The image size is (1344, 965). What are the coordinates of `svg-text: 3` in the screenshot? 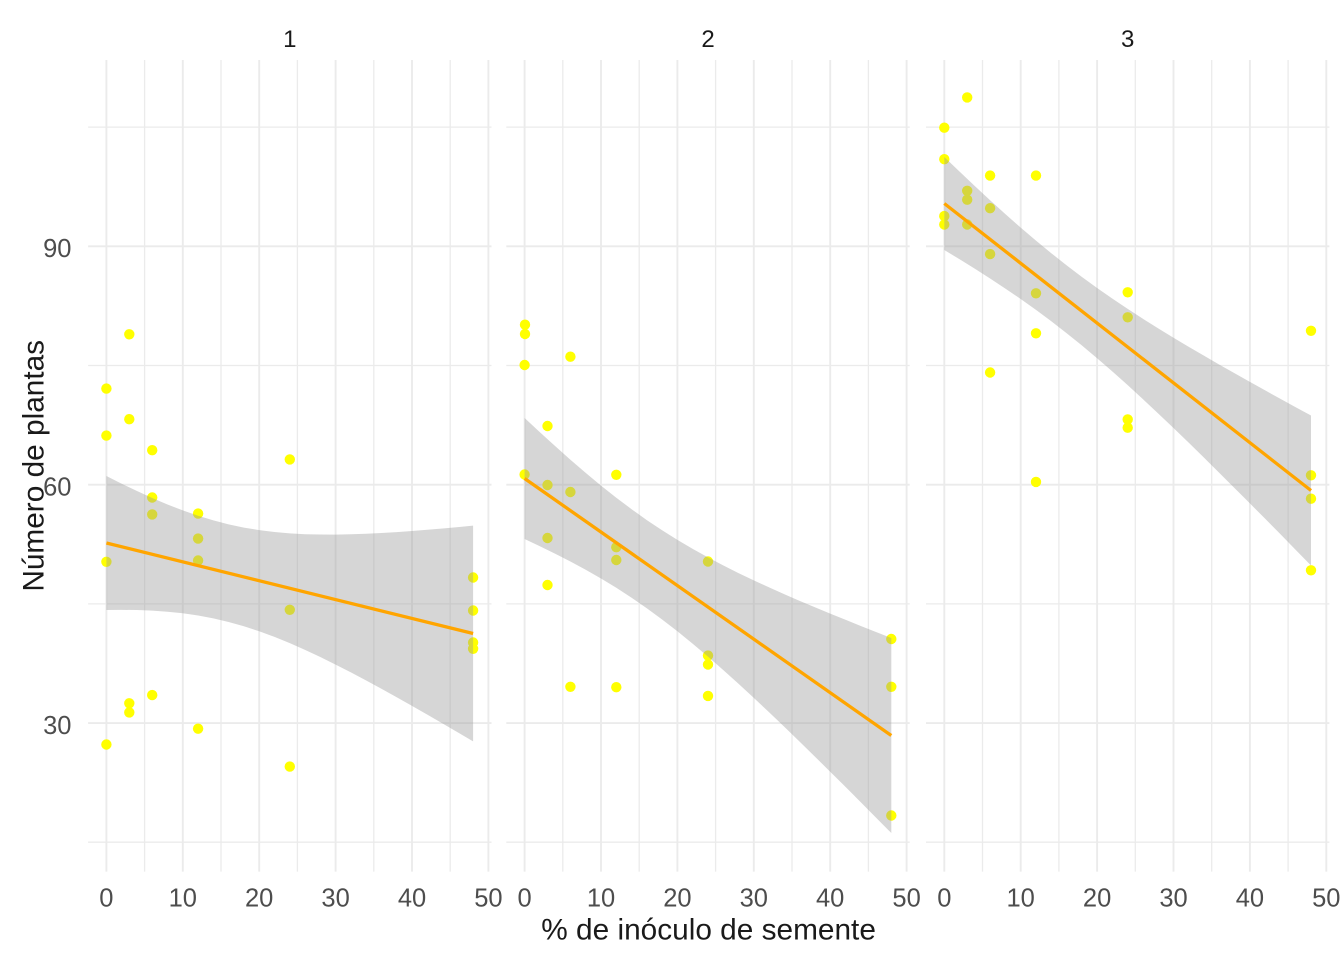 It's located at (1127, 39).